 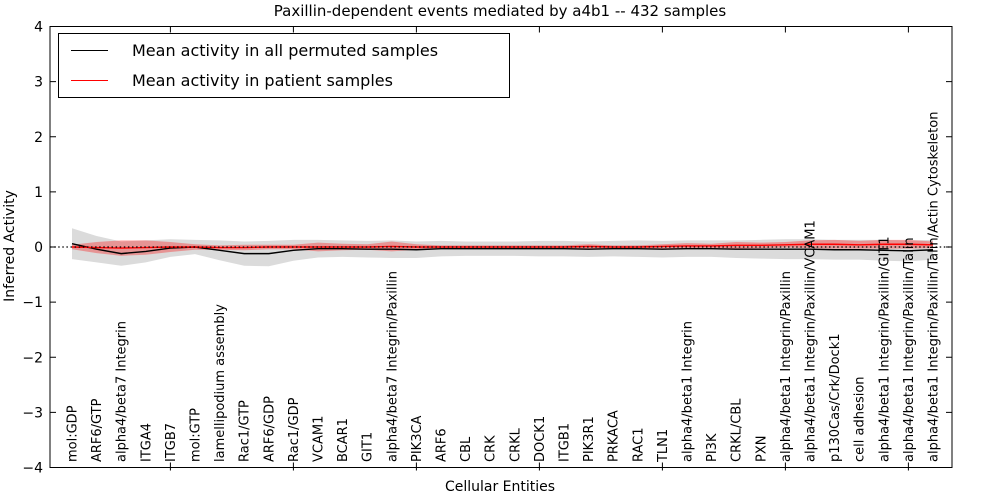 I want to click on category-label: PRKACA, so click(x=614, y=436).